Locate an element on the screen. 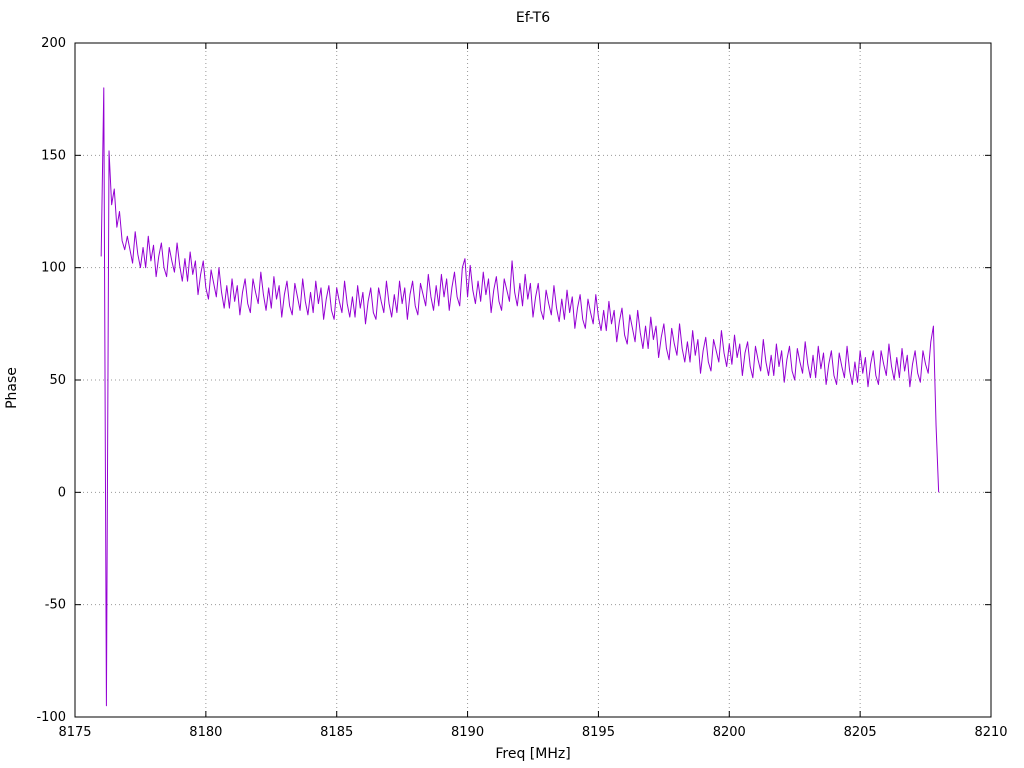 This screenshot has width=1024, height=768. chart-title: Ef-T6 is located at coordinates (533, 18).